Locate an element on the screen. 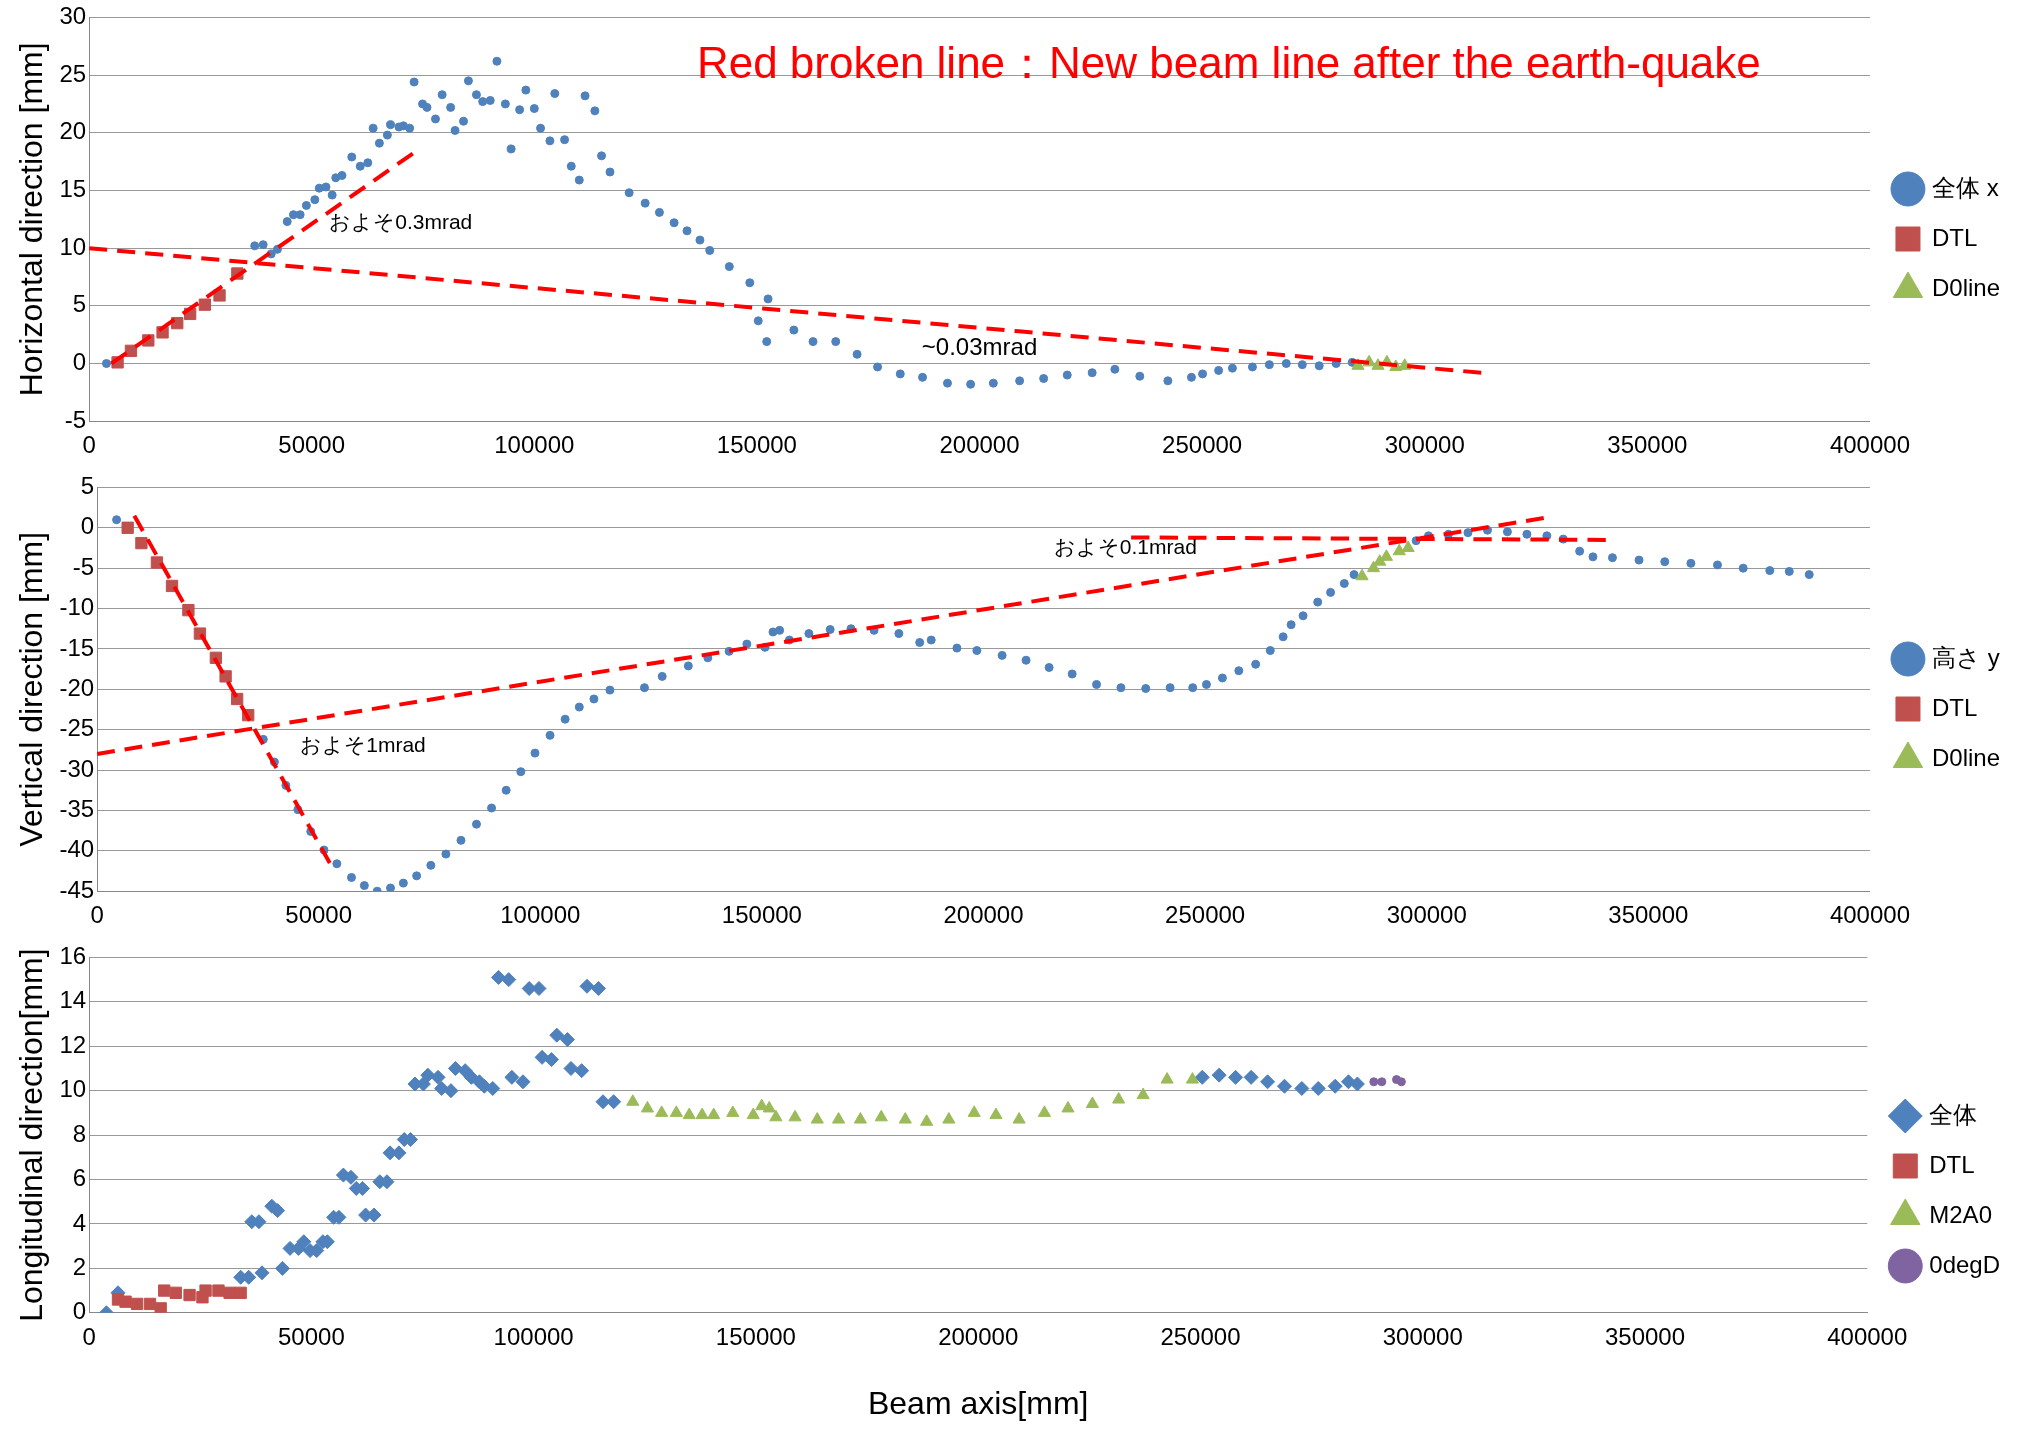 This screenshot has width=2036, height=1434. y-tick-label: 20 is located at coordinates (73, 131).